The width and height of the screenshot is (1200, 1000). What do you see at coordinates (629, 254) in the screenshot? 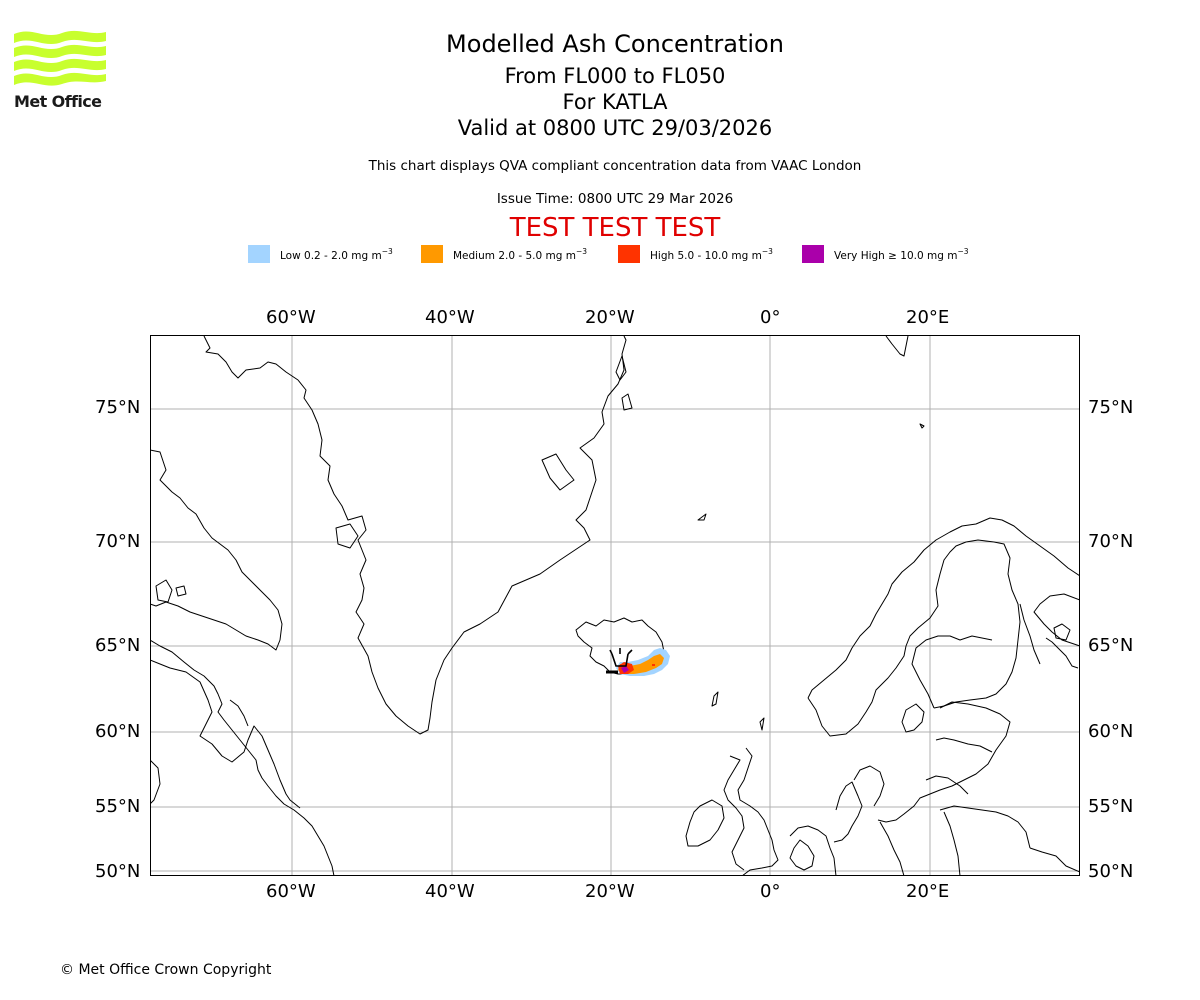
I see `legend-swatch-high` at bounding box center [629, 254].